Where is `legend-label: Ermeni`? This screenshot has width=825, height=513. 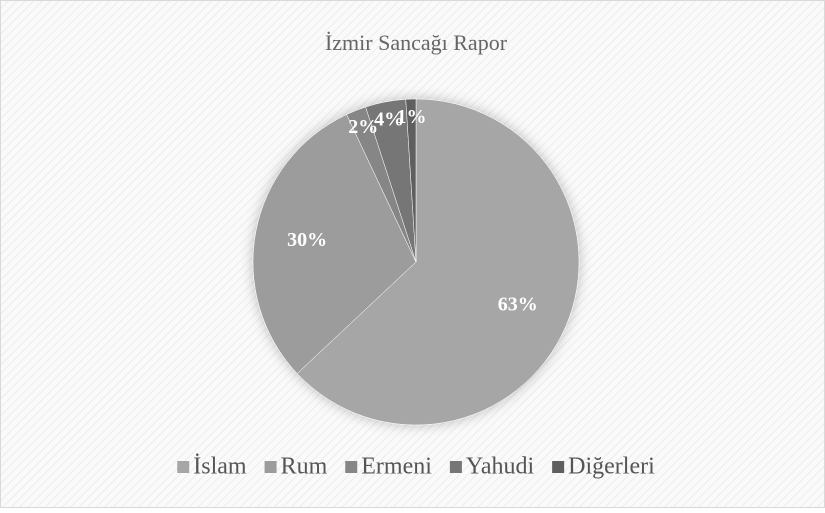
legend-label: Ermeni is located at coordinates (396, 467).